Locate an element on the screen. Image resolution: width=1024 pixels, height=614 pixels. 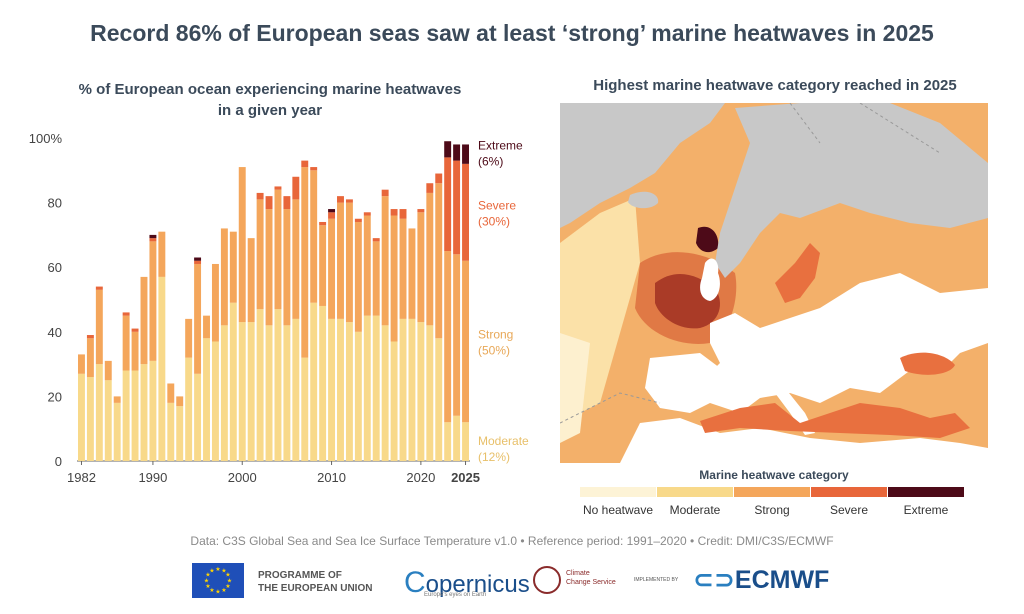
baltic-sea is located at coordinates (797, 273).